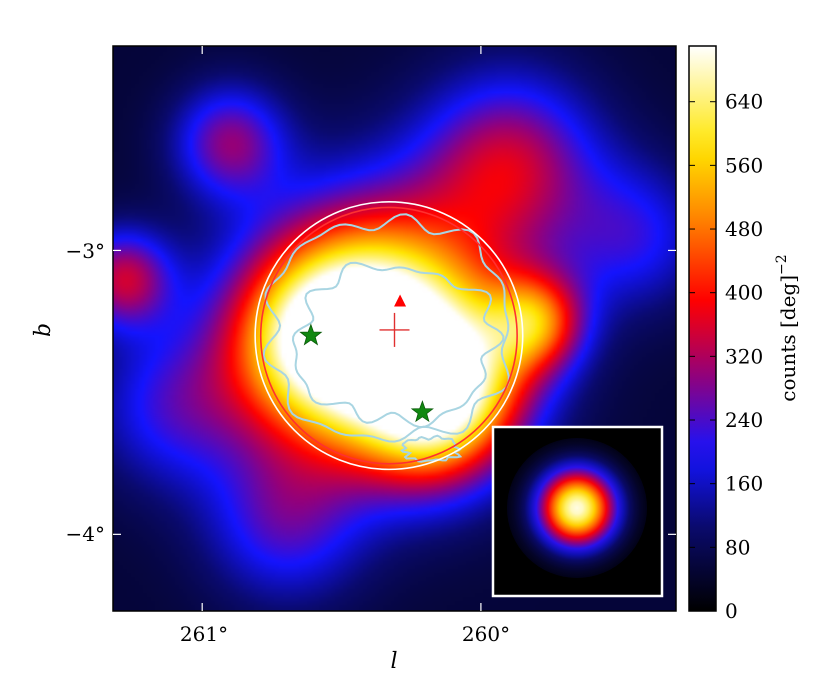 This screenshot has width=830, height=680. I want to click on colorbar-tick-label: 400, so click(744, 293).